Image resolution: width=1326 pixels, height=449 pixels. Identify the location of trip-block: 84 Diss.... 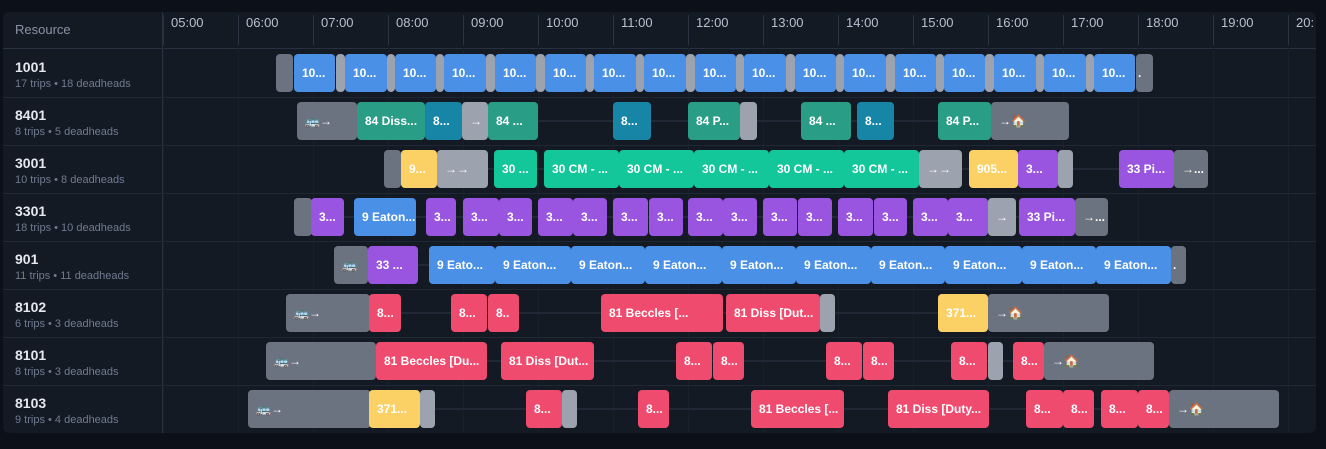
(391, 121).